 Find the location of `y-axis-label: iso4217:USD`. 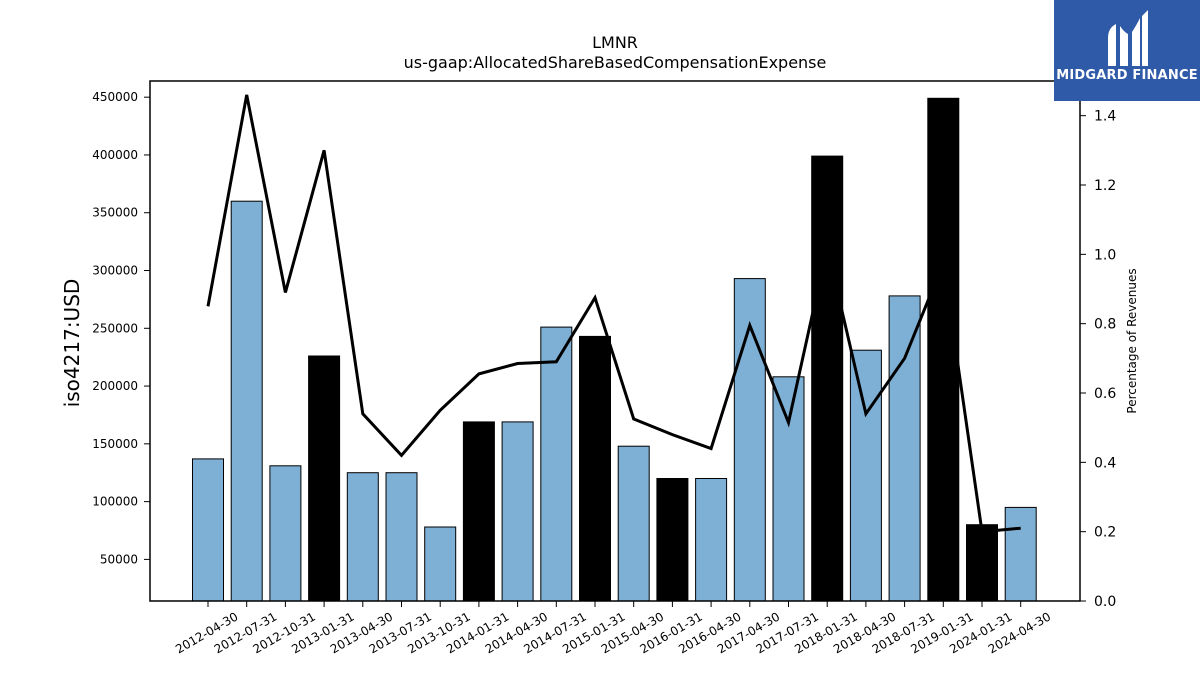

y-axis-label: iso4217:USD is located at coordinates (72, 343).